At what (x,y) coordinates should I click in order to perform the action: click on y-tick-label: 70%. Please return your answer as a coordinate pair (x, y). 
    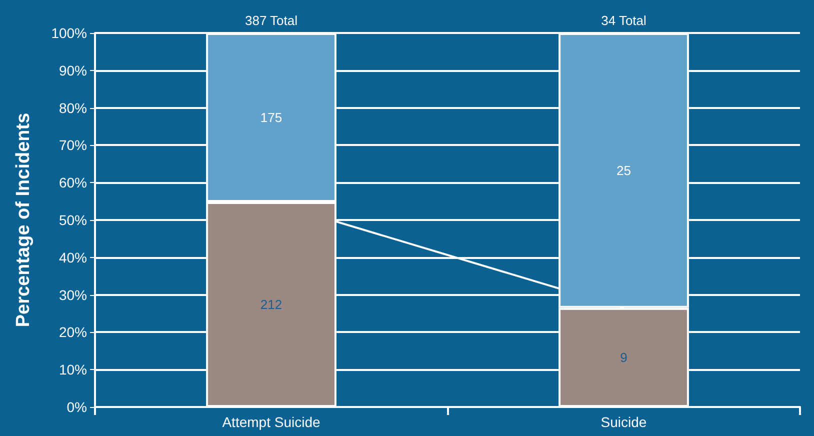
    Looking at the image, I should click on (72, 145).